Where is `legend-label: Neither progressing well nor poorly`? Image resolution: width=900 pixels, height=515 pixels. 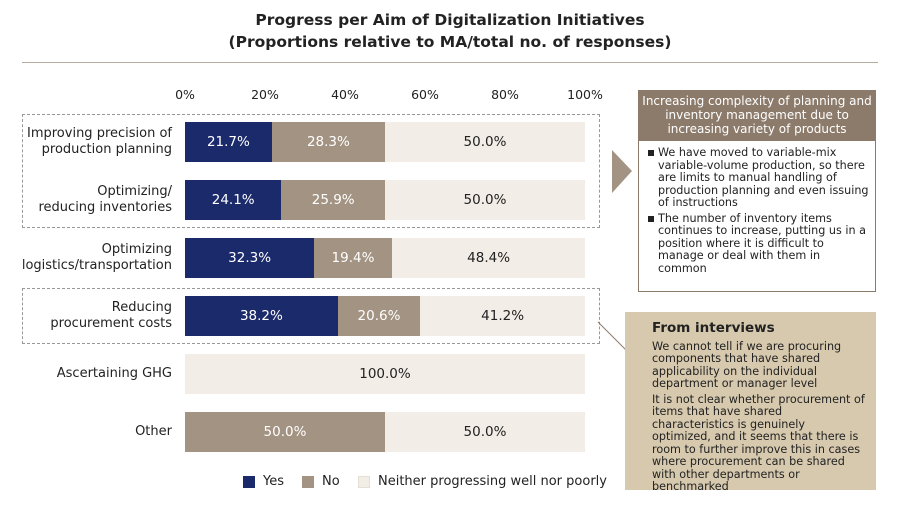 legend-label: Neither progressing well nor poorly is located at coordinates (492, 481).